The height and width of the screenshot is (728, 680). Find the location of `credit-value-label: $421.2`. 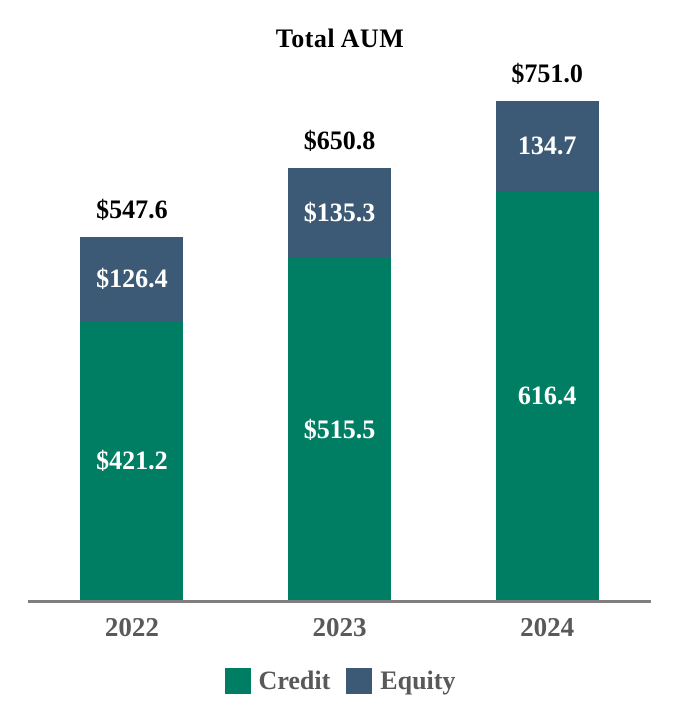

credit-value-label: $421.2 is located at coordinates (132, 461).